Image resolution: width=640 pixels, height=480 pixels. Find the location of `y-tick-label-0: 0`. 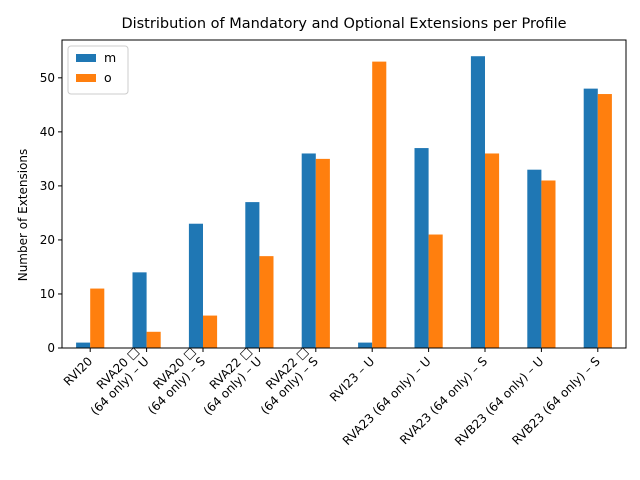

y-tick-label-0: 0 is located at coordinates (51, 348).